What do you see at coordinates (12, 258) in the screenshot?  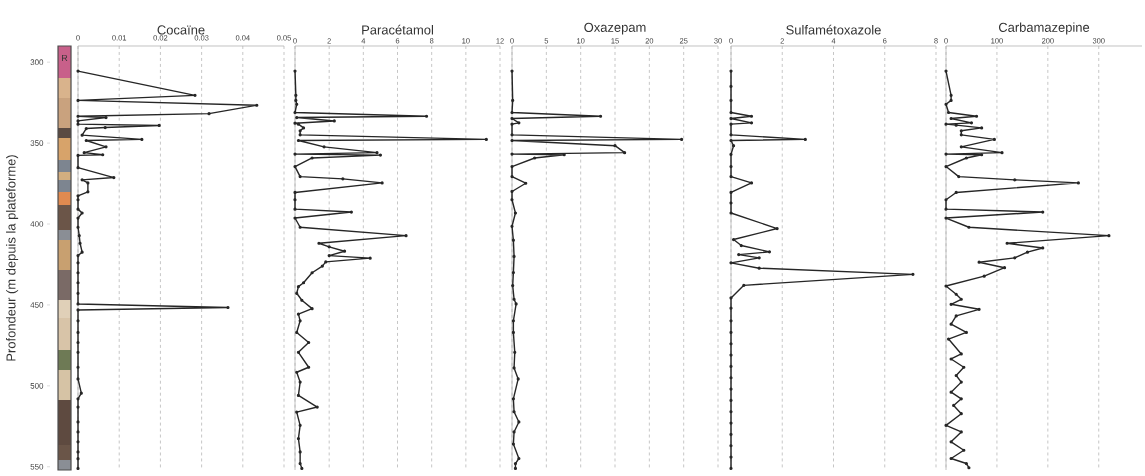 I see `y-axis-title: Profondeur (m depuis la plateforme)` at bounding box center [12, 258].